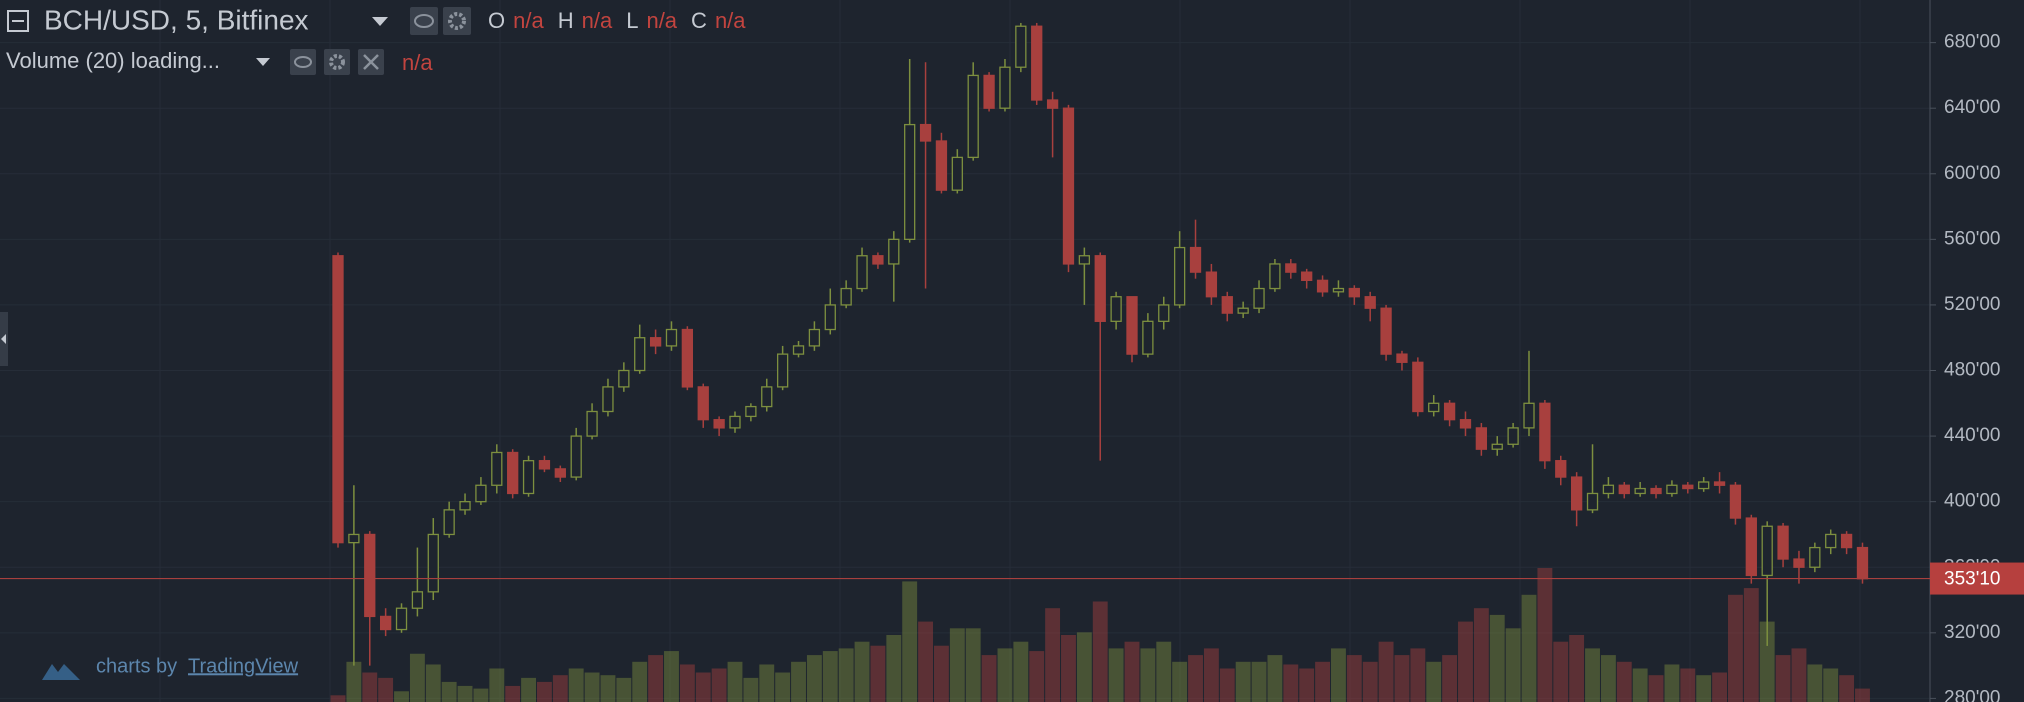 The height and width of the screenshot is (702, 2024). What do you see at coordinates (1972, 42) in the screenshot?
I see `y-tick-label: 680'00` at bounding box center [1972, 42].